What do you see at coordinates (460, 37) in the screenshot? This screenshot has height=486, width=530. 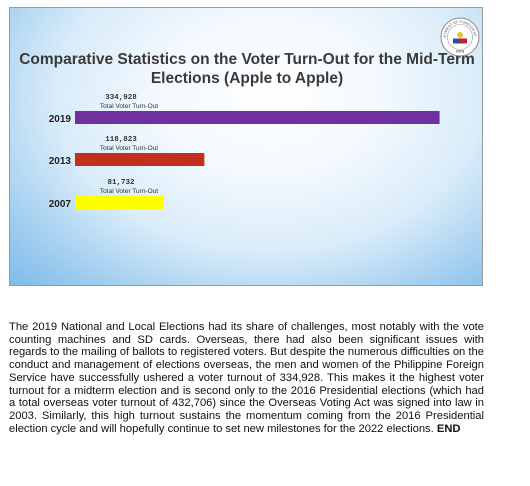 I see `dfa-seal-icon: DEPARTMENT OF FOREIGN AFFAIRS OVS` at bounding box center [460, 37].